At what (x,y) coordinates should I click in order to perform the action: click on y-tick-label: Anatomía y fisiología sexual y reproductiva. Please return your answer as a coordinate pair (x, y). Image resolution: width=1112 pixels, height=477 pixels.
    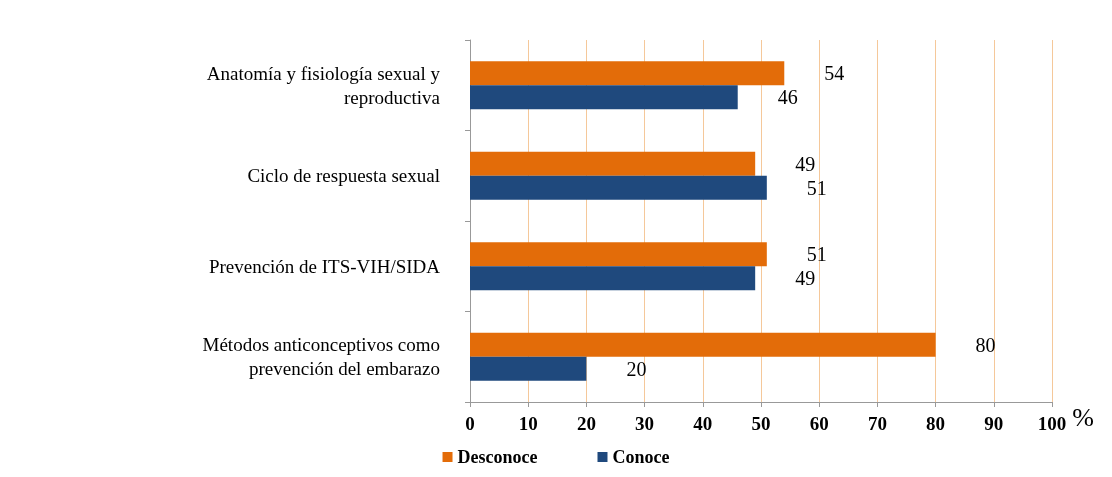
    Looking at the image, I should click on (323, 85).